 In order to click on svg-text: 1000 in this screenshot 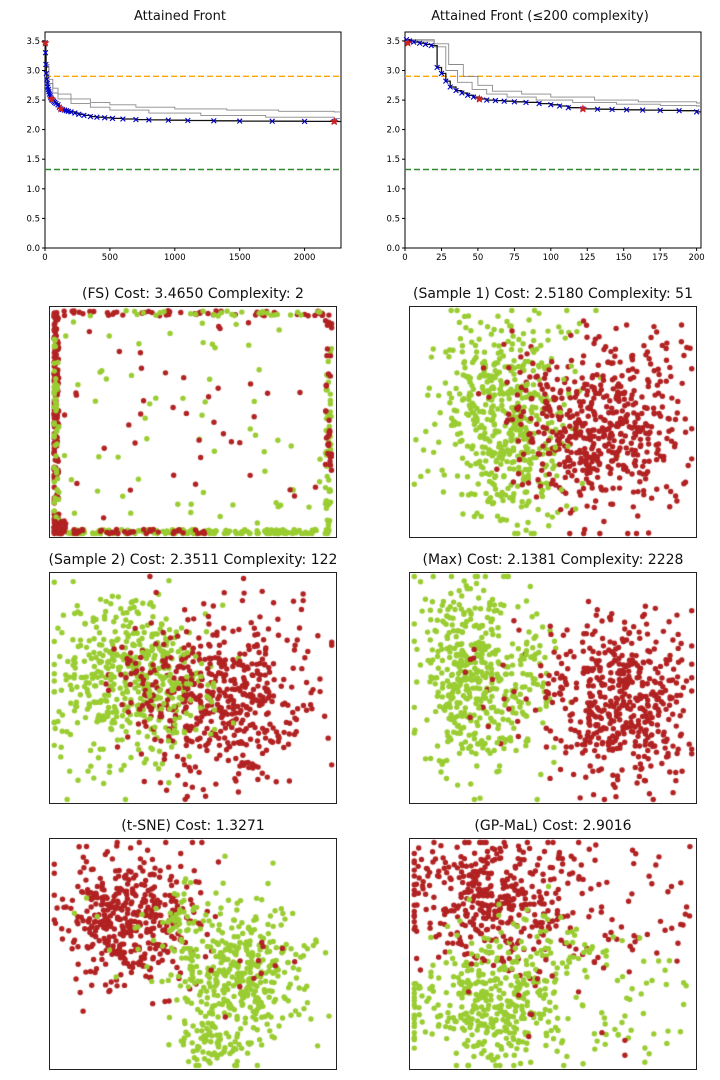, I will do `click(175, 258)`.